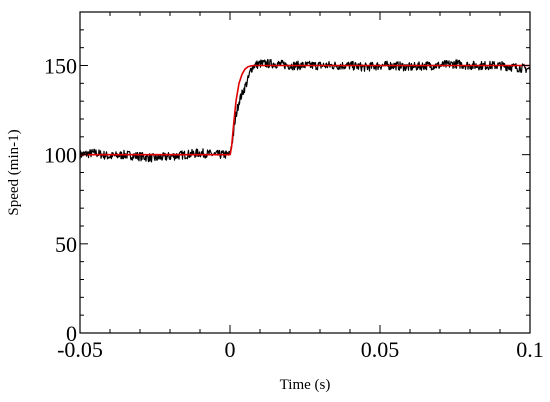 The height and width of the screenshot is (402, 550). I want to click on x-tick-label: -0.05, so click(80, 349).